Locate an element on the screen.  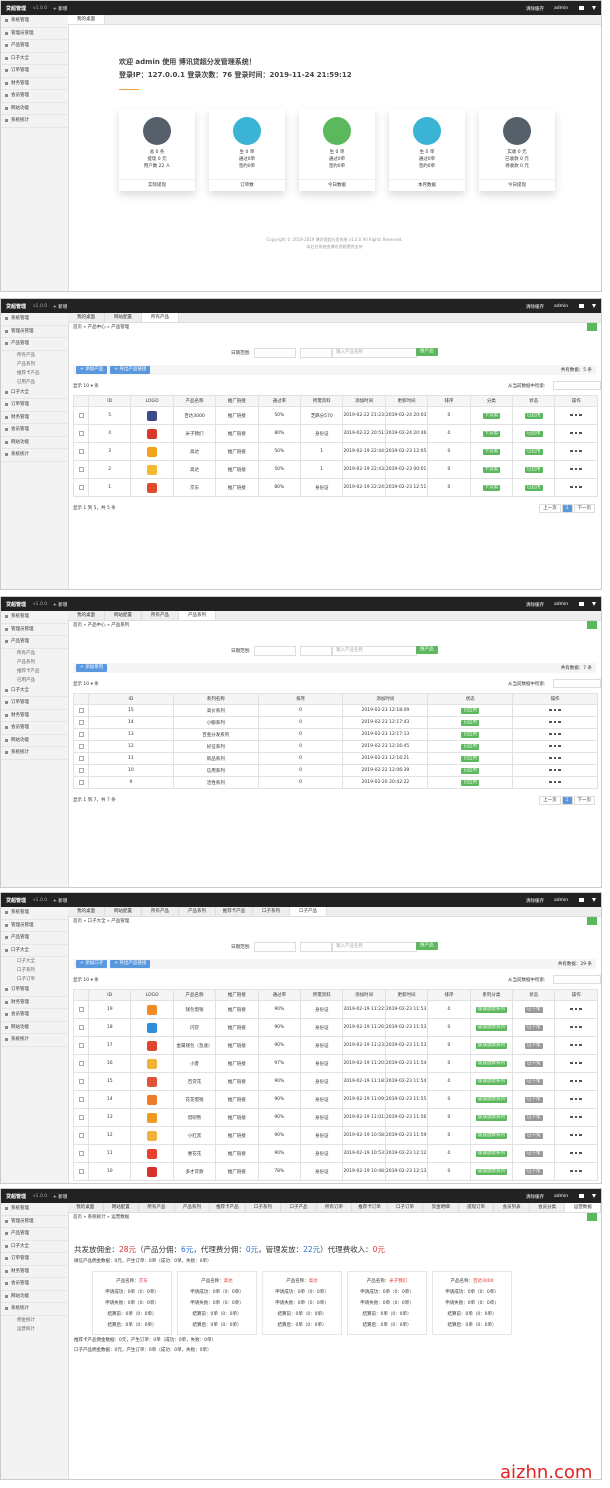
menu-item: 产品管理 is located at coordinates (34, 344).